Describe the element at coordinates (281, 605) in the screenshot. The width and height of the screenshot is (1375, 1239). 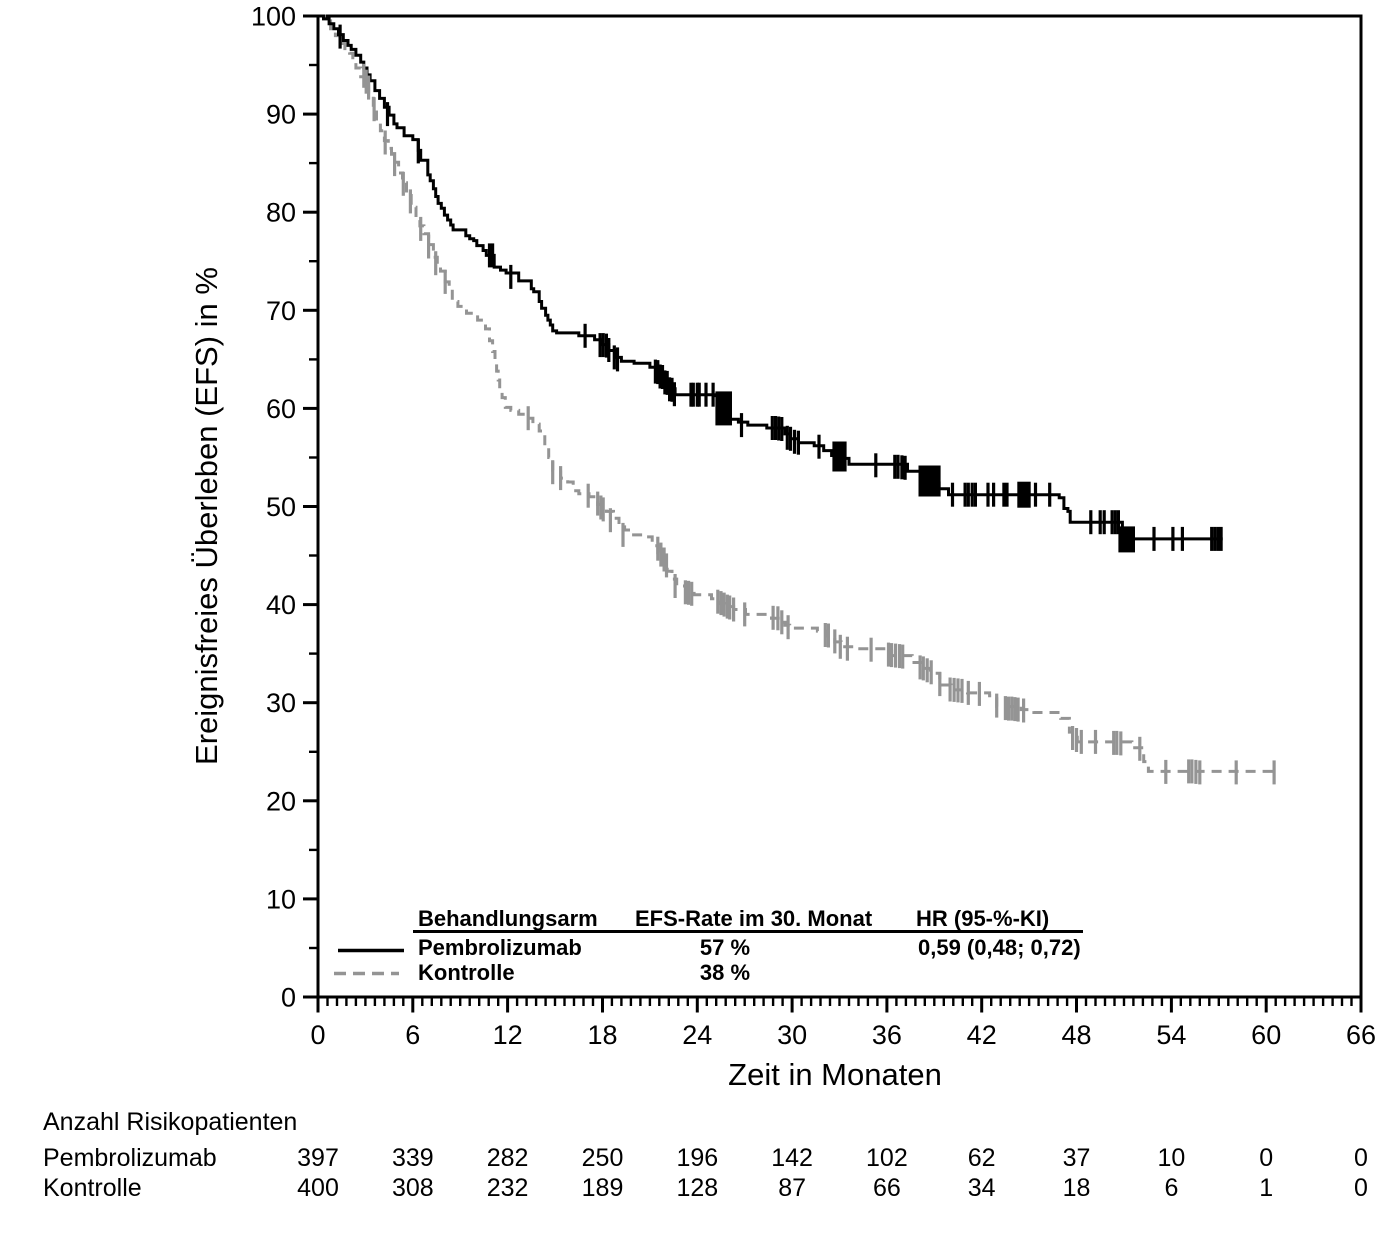
I see `svg-text: 40` at that location.